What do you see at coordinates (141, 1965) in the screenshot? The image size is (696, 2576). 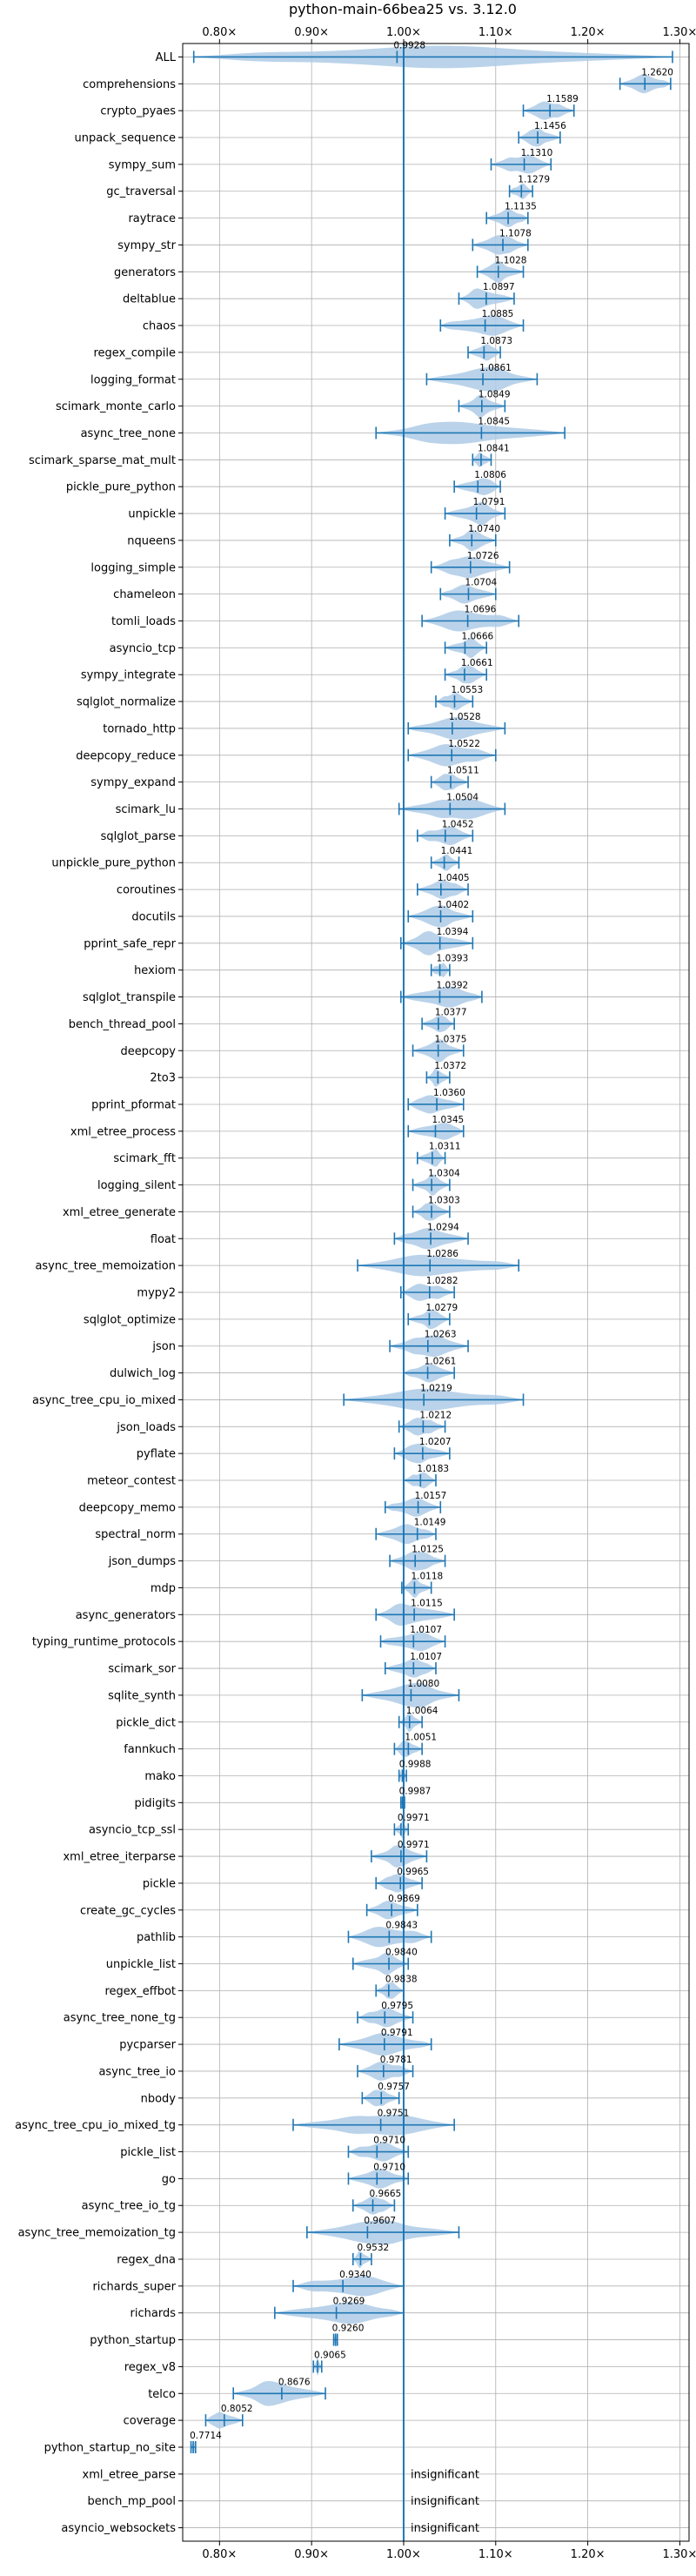 I see `benchmark-name-label: unpickle_list` at bounding box center [141, 1965].